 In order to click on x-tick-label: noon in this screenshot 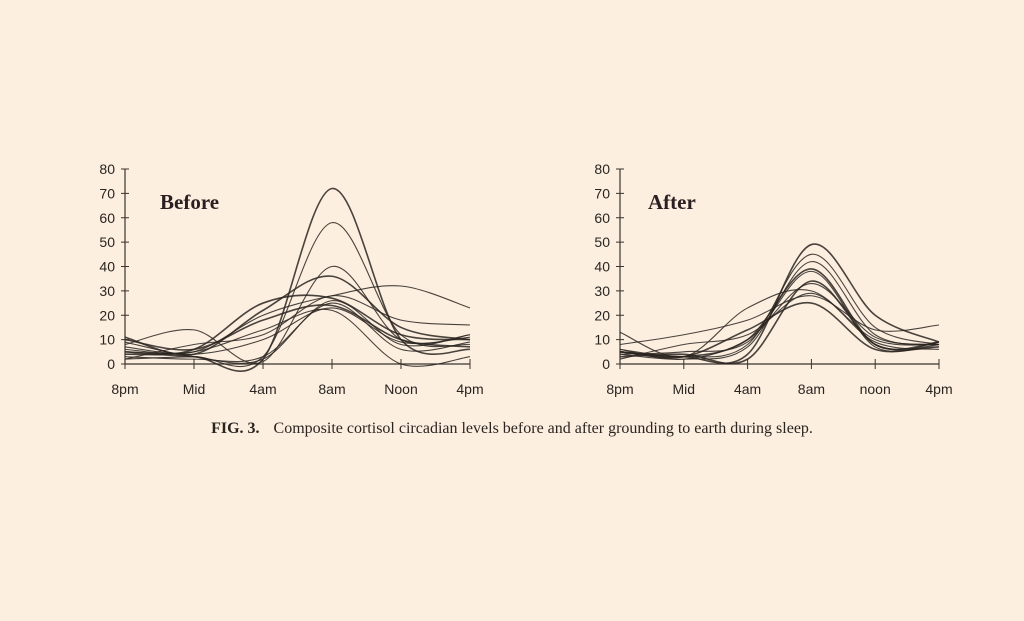, I will do `click(875, 389)`.